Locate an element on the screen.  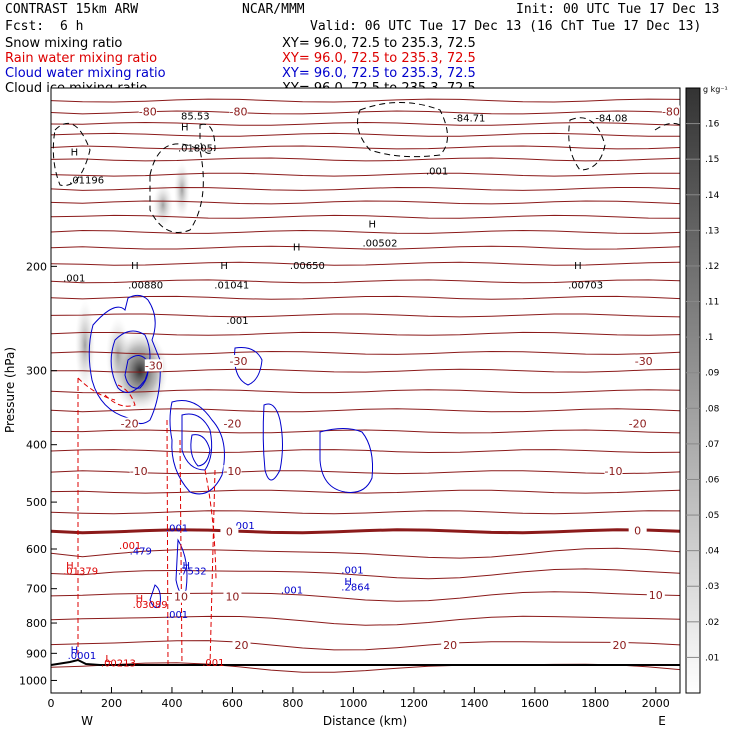
init-time: Init: 00 UTC Tue 17 Dec 13 is located at coordinates (618, 9).